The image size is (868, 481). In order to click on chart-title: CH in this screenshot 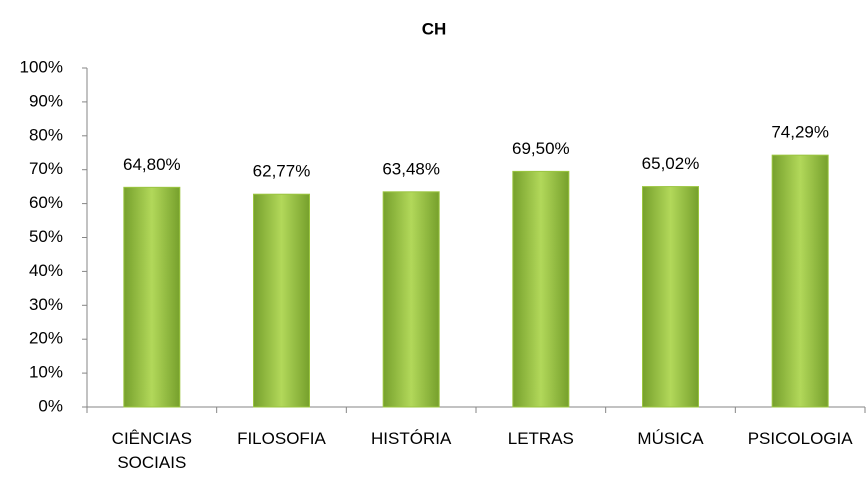, I will do `click(434, 28)`.